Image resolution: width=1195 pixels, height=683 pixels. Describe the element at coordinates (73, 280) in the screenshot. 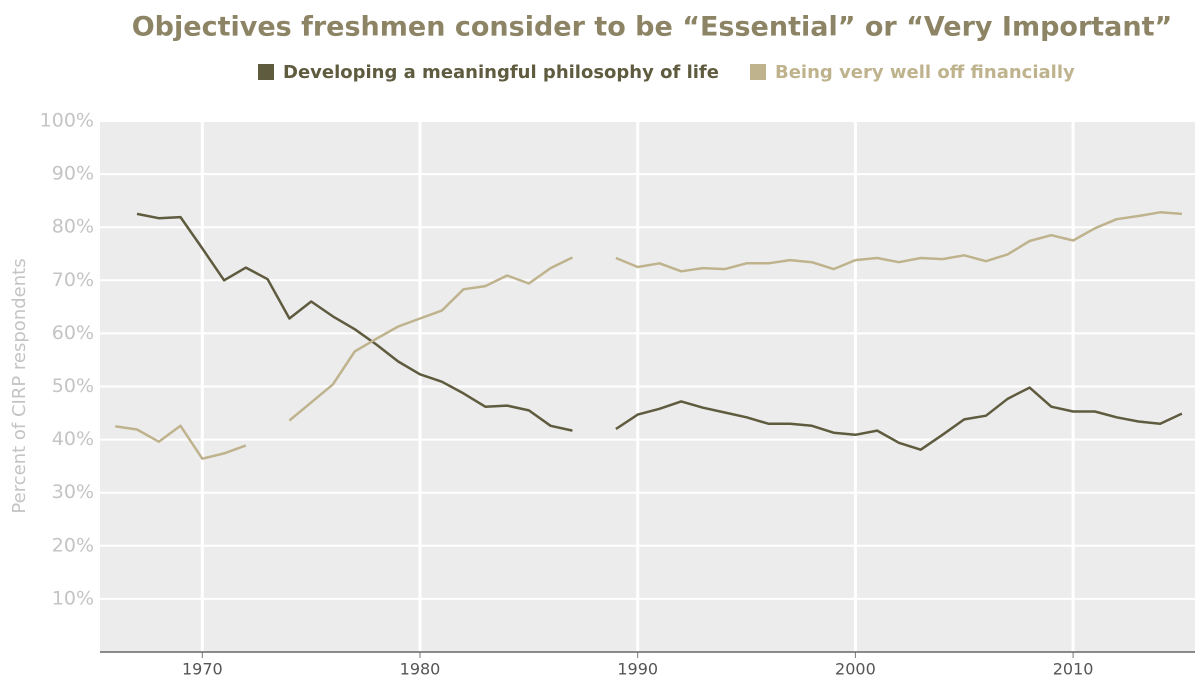

I see `y-tick-label: 70%` at that location.